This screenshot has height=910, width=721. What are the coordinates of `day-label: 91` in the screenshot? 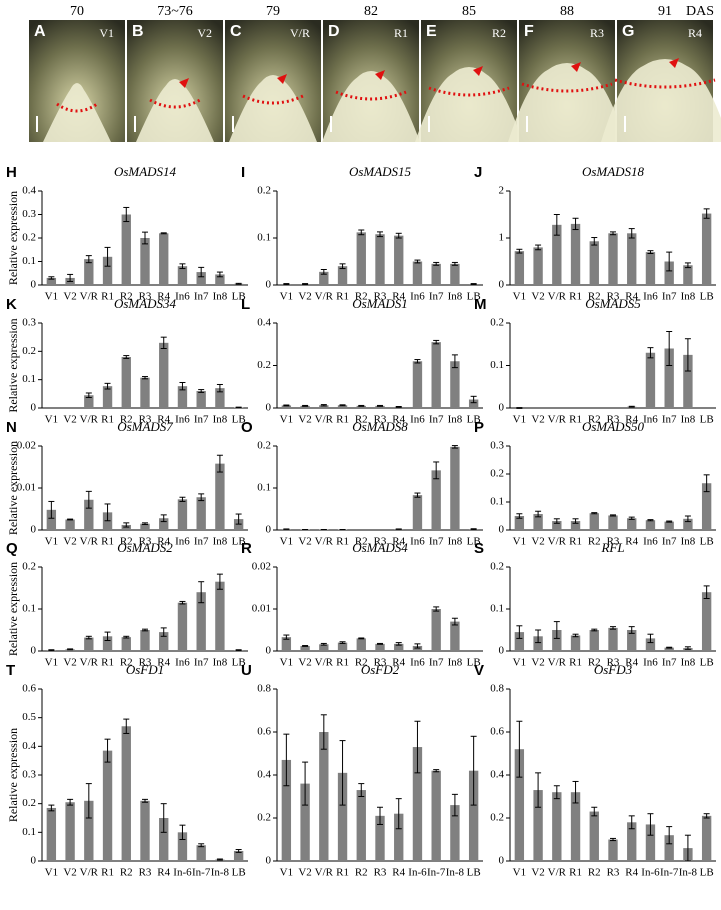 It's located at (665, 11).